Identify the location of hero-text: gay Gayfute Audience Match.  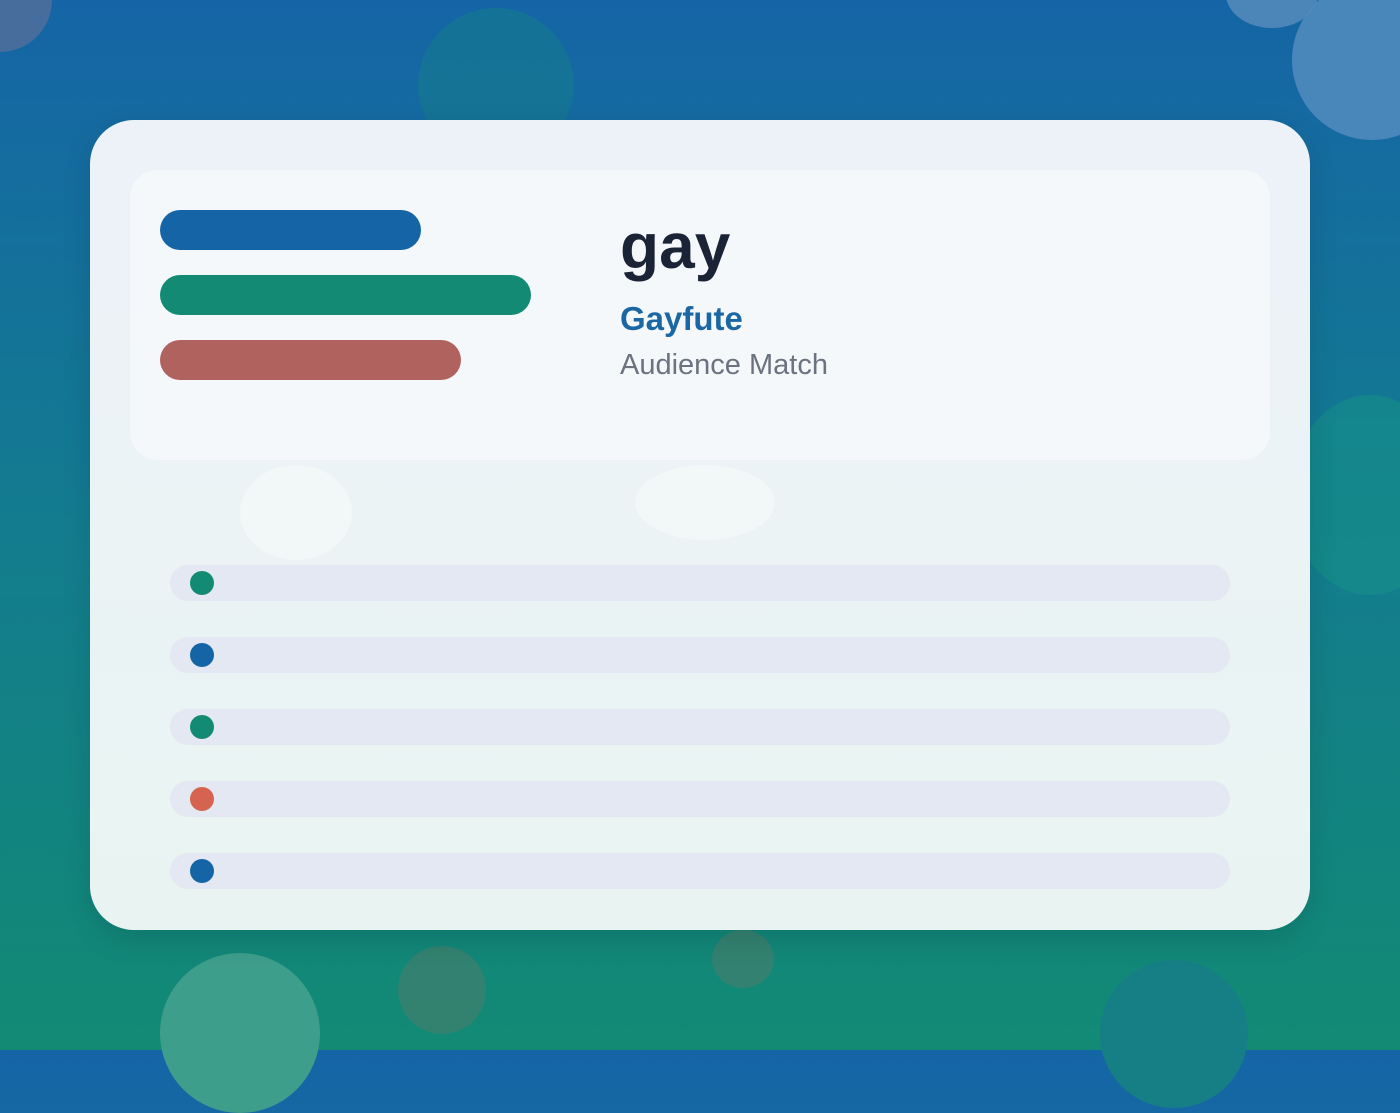
(724, 297).